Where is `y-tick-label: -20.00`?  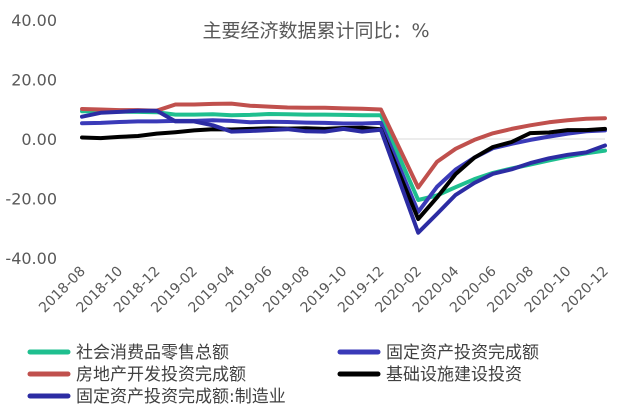 y-tick-label: -20.00 is located at coordinates (31, 199).